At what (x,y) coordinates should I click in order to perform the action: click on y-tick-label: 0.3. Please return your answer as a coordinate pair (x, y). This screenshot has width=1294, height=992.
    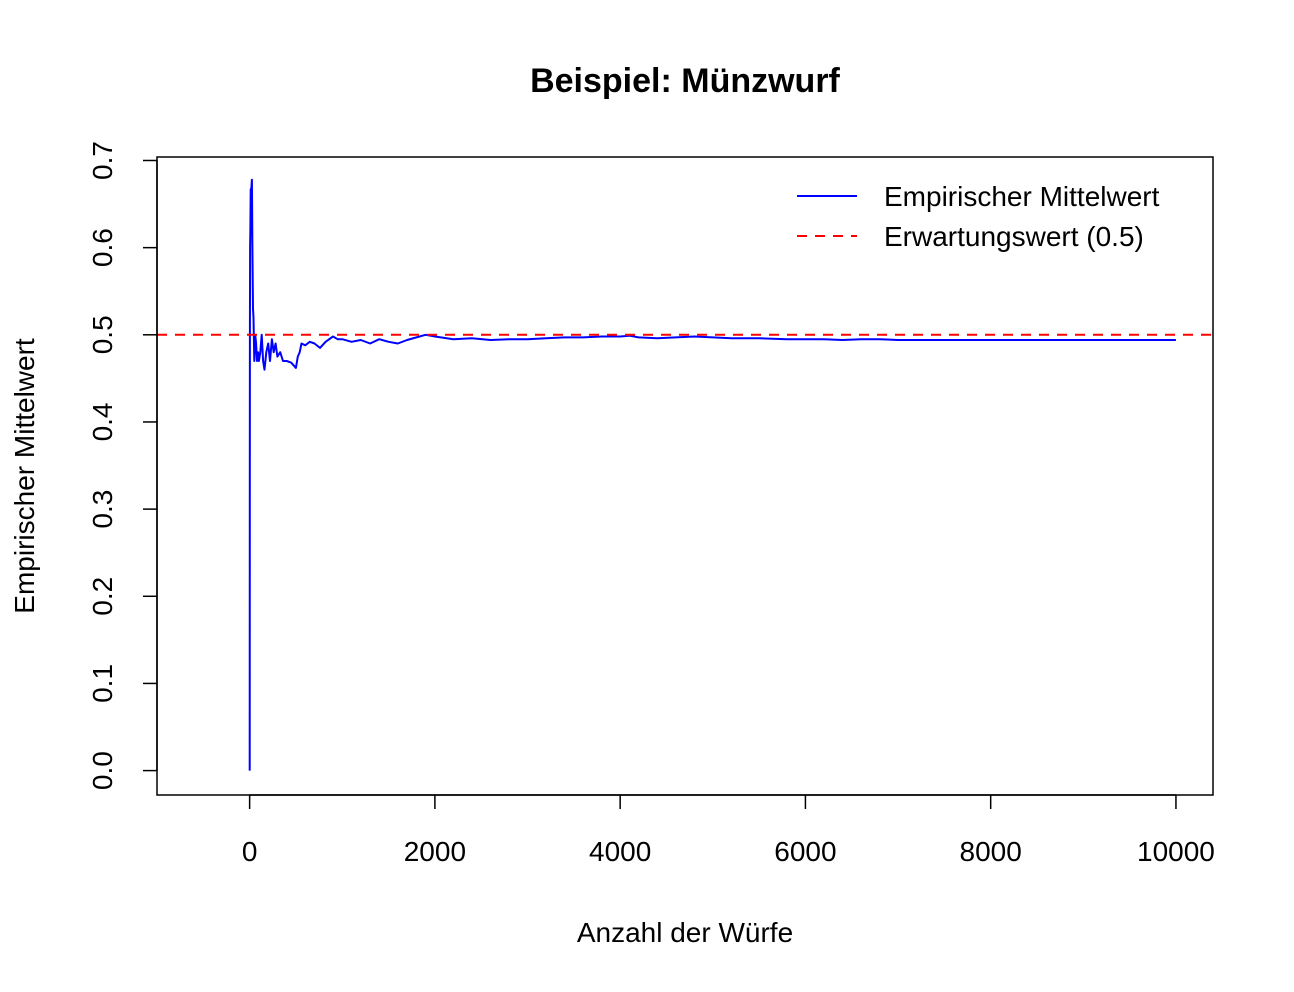
    Looking at the image, I should click on (102, 509).